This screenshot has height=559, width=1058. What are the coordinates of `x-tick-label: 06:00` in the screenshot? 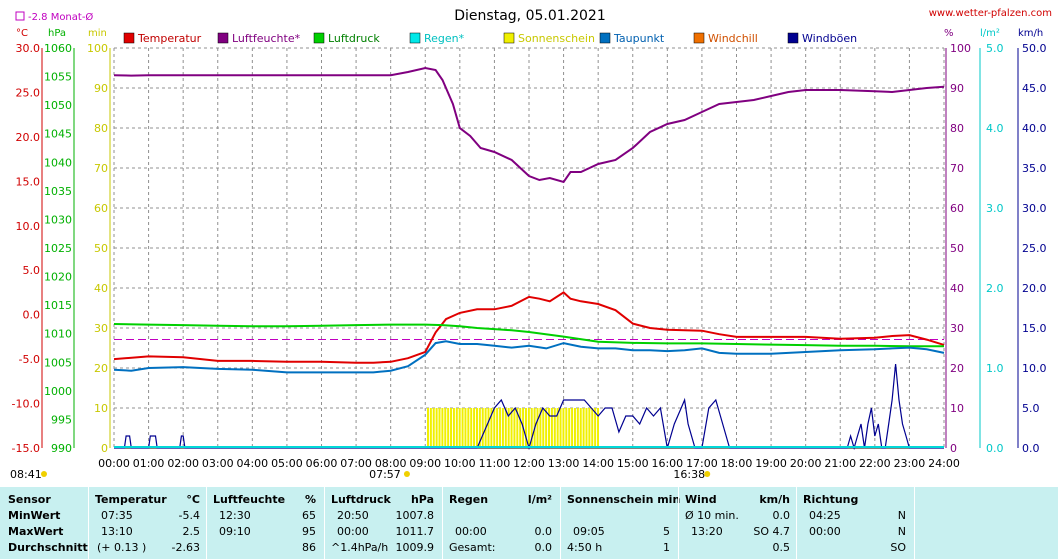 It's located at (322, 463).